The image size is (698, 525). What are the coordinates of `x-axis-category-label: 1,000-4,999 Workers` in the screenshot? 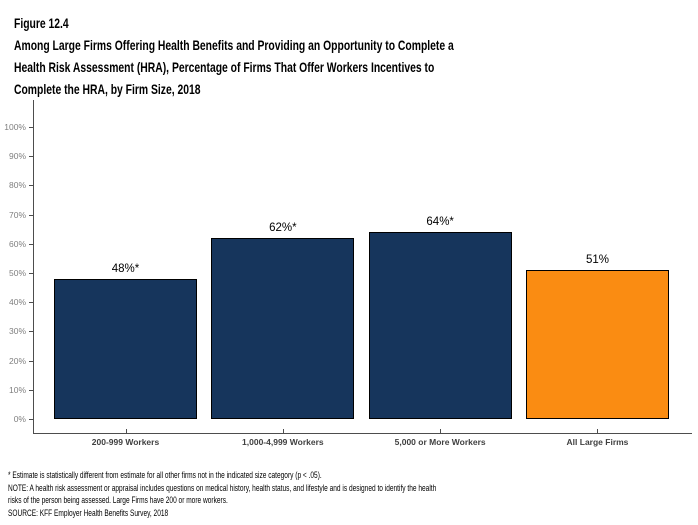 It's located at (283, 442).